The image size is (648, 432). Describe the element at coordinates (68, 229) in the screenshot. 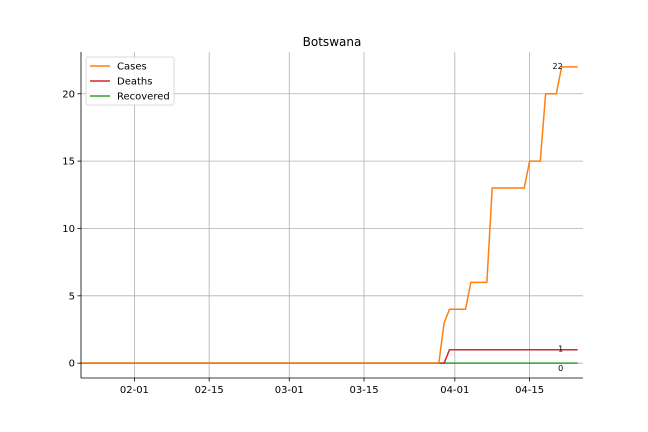

I see `y-tick-label: 10` at that location.